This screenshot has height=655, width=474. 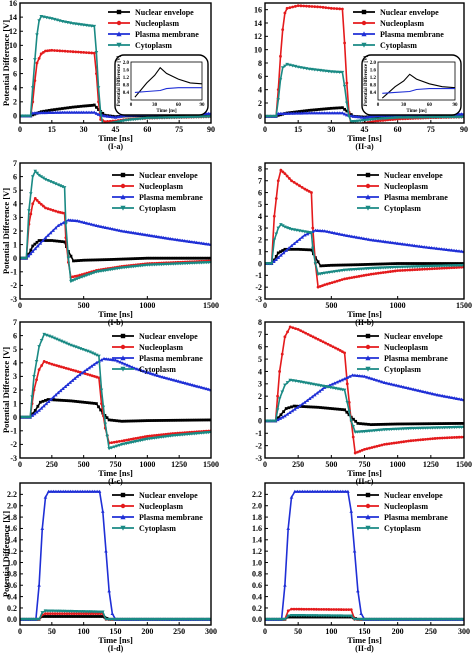 What do you see at coordinates (15, 322) in the screenshot?
I see `y-tick-label: 7` at bounding box center [15, 322].